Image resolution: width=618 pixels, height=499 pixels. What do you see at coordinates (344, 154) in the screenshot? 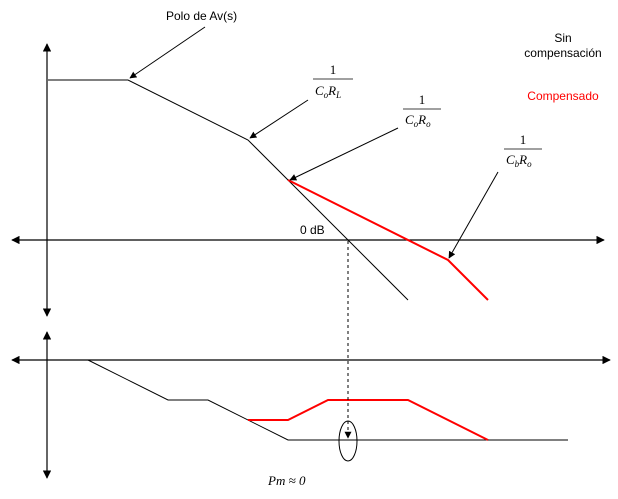
I see `f2-pointer-arrow` at bounding box center [344, 154].